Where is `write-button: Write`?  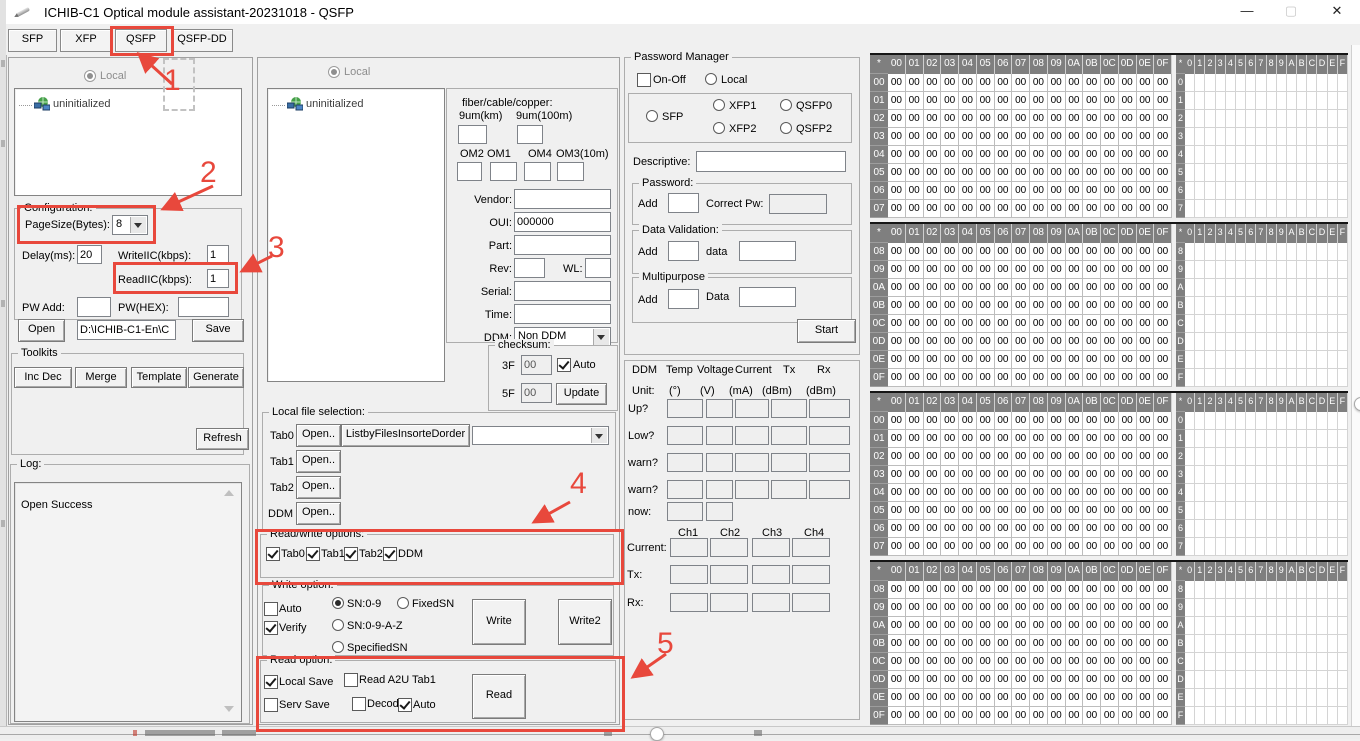 write-button: Write is located at coordinates (499, 622).